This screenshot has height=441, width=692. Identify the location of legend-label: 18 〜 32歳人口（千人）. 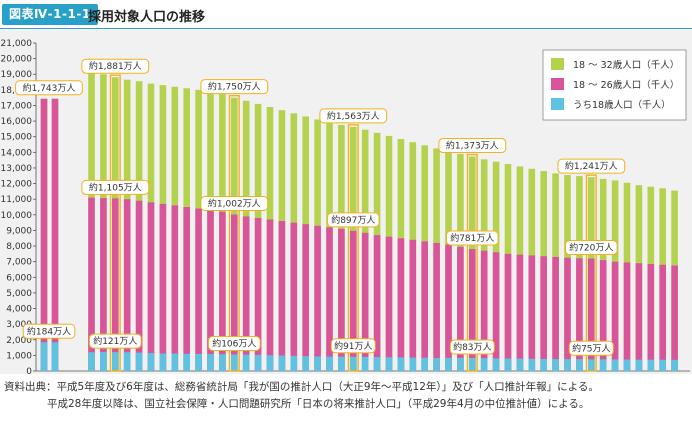
(626, 65).